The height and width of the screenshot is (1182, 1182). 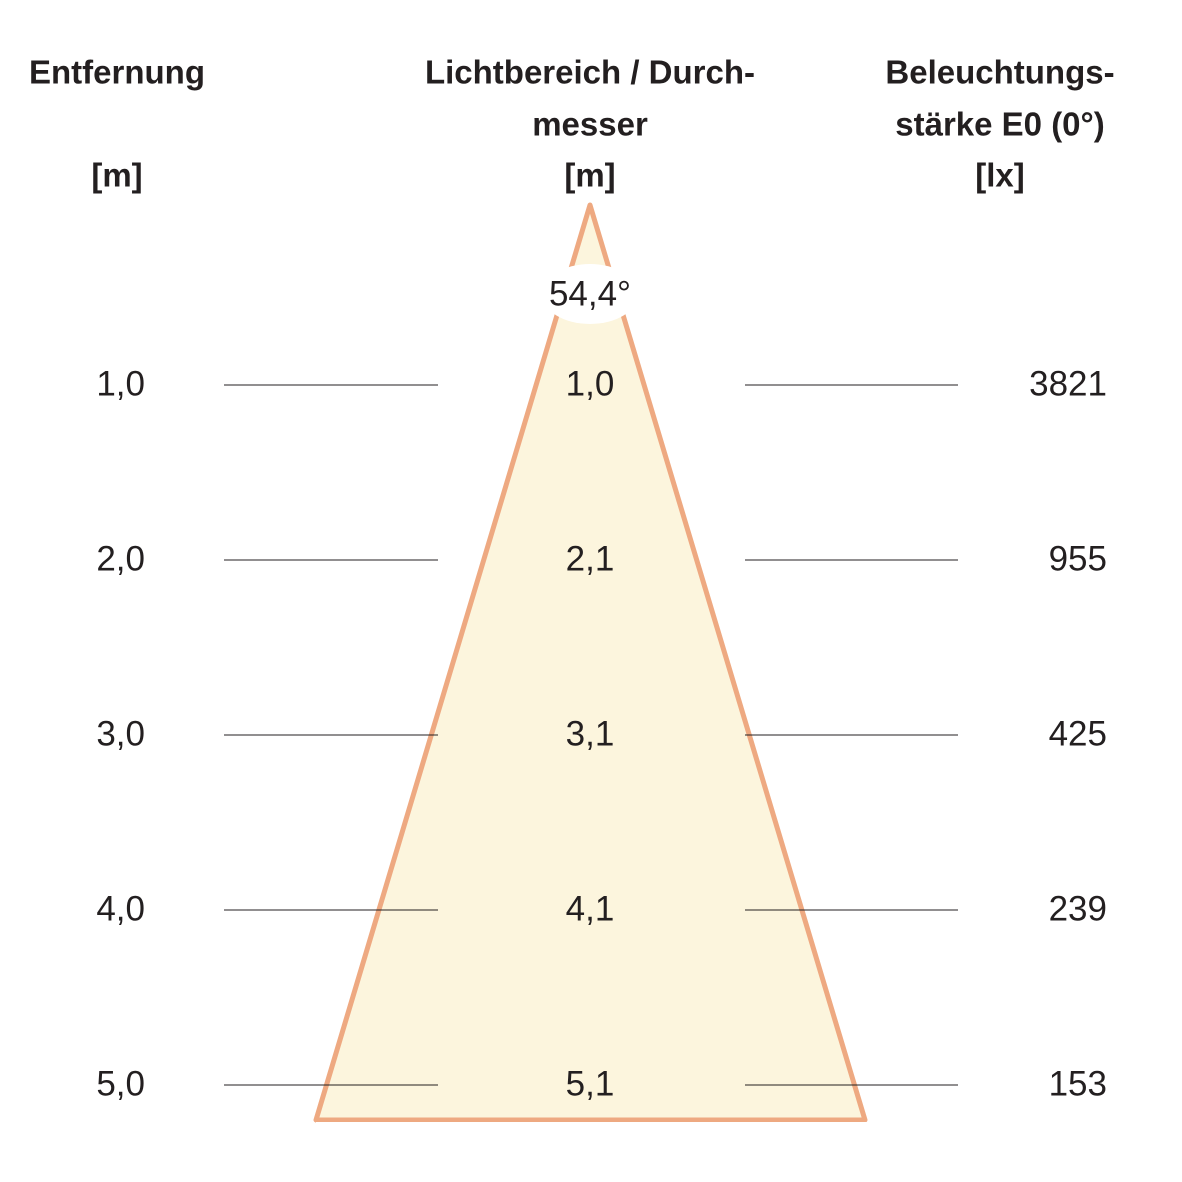 I want to click on header-diameter: messer, so click(x=590, y=124).